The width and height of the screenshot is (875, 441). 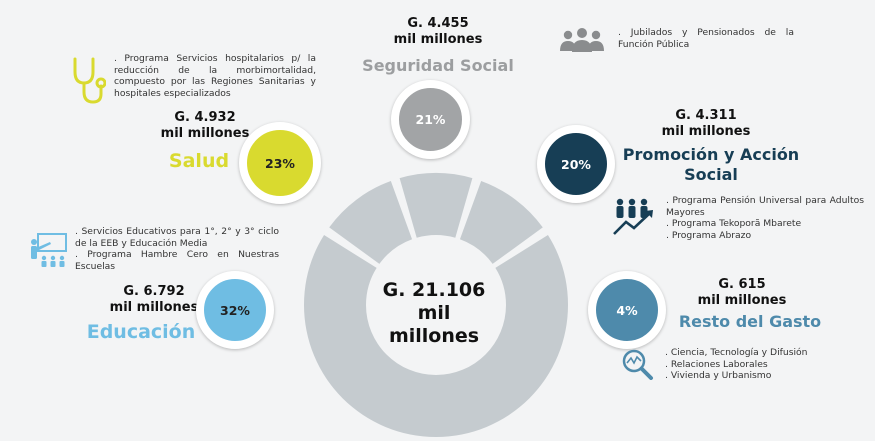 What do you see at coordinates (582, 40) in the screenshot?
I see `people-group-icon` at bounding box center [582, 40].